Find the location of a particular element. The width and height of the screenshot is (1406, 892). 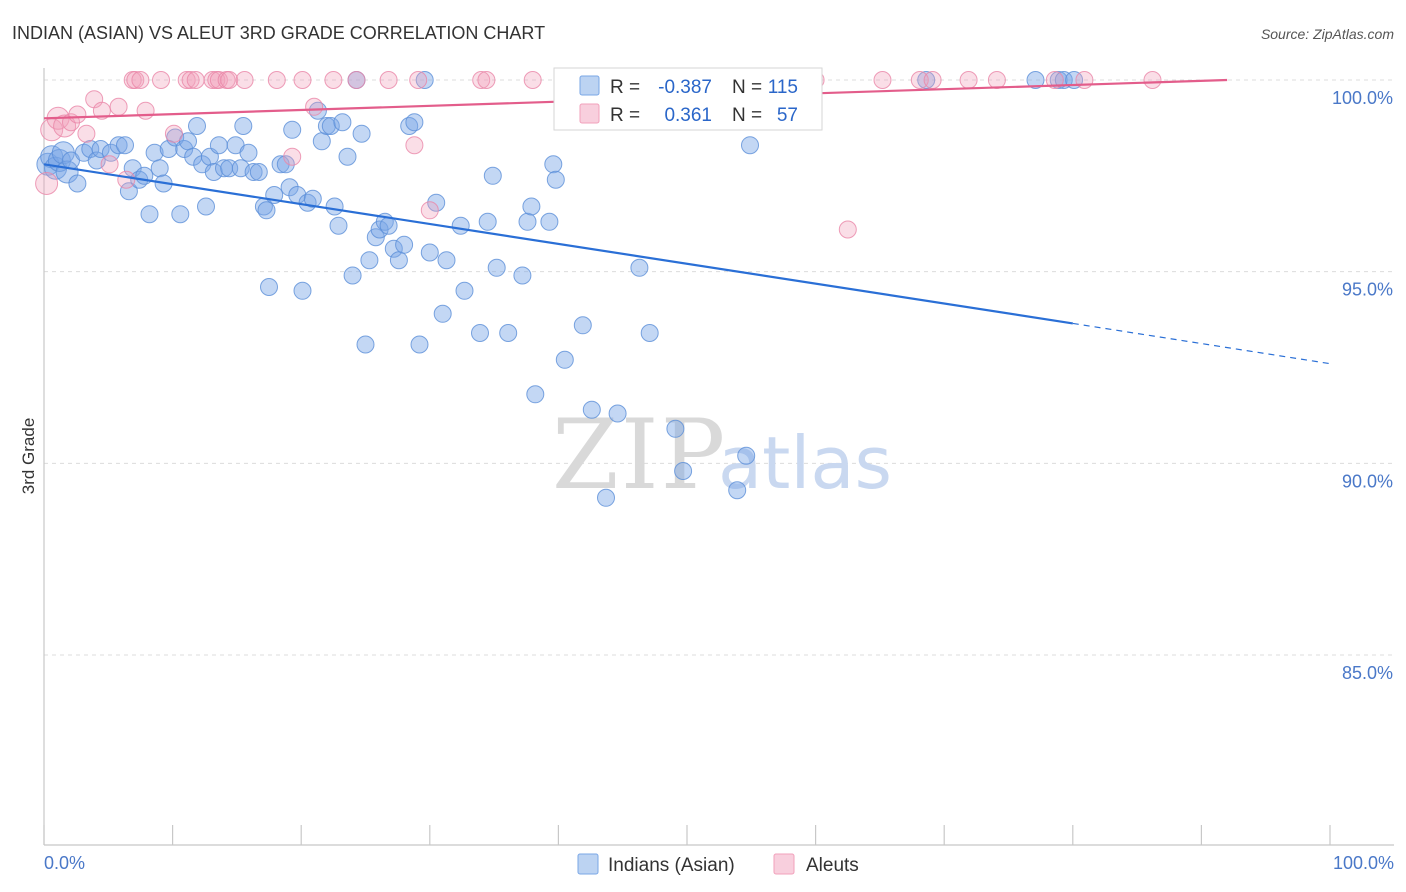

x-tick-label-right: 100.0% is located at coordinates (1363, 863).